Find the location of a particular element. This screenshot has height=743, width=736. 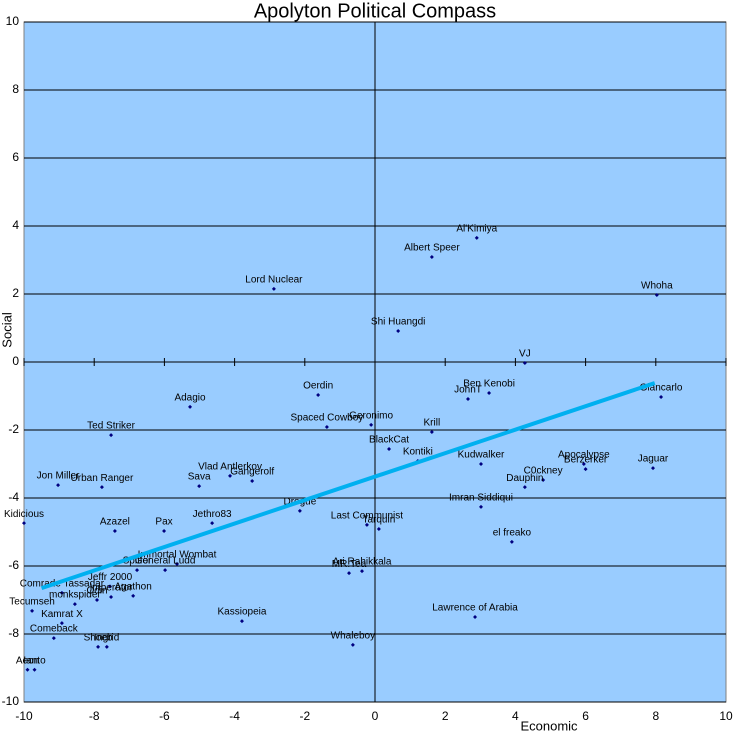

point-label: VJ is located at coordinates (525, 354).